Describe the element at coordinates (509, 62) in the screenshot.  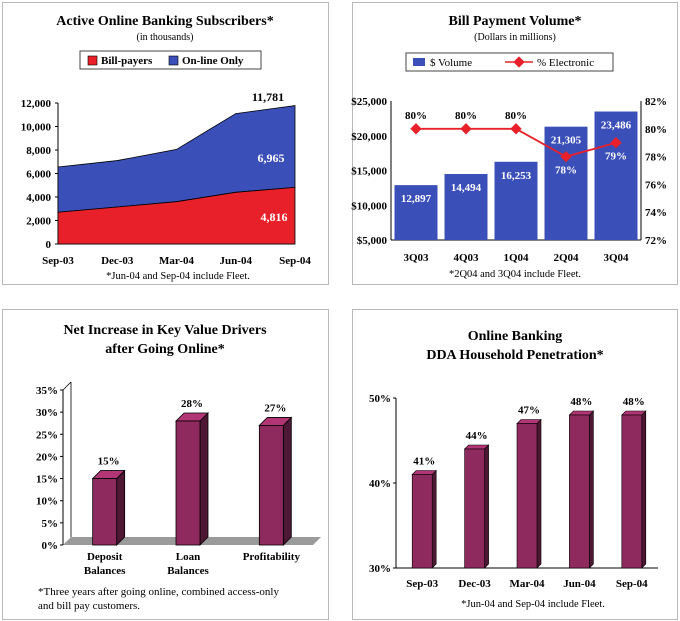
I see `legend: $ Volume % Electronic` at that location.